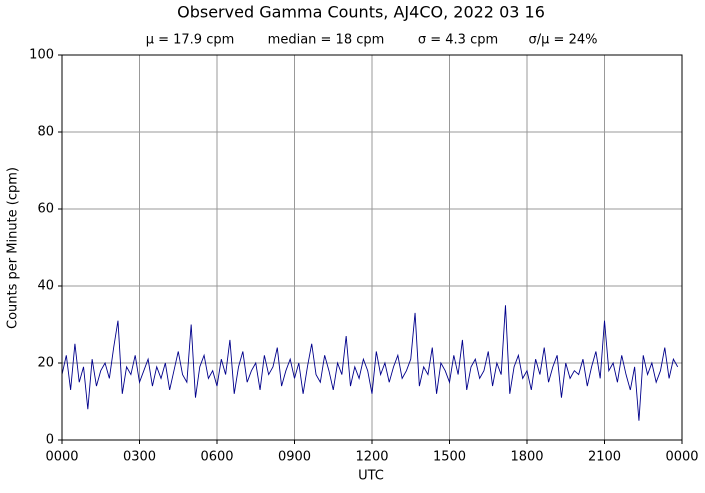 This screenshot has width=705, height=493. Describe the element at coordinates (13, 248) in the screenshot. I see `y-axis-label: Counts per Minute (cpm)` at that location.